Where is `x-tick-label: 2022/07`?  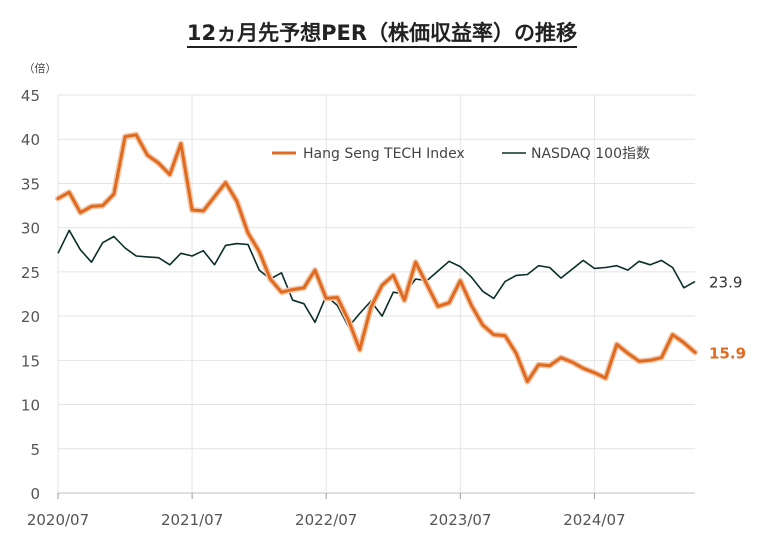 x-tick-label: 2022/07 is located at coordinates (326, 520).